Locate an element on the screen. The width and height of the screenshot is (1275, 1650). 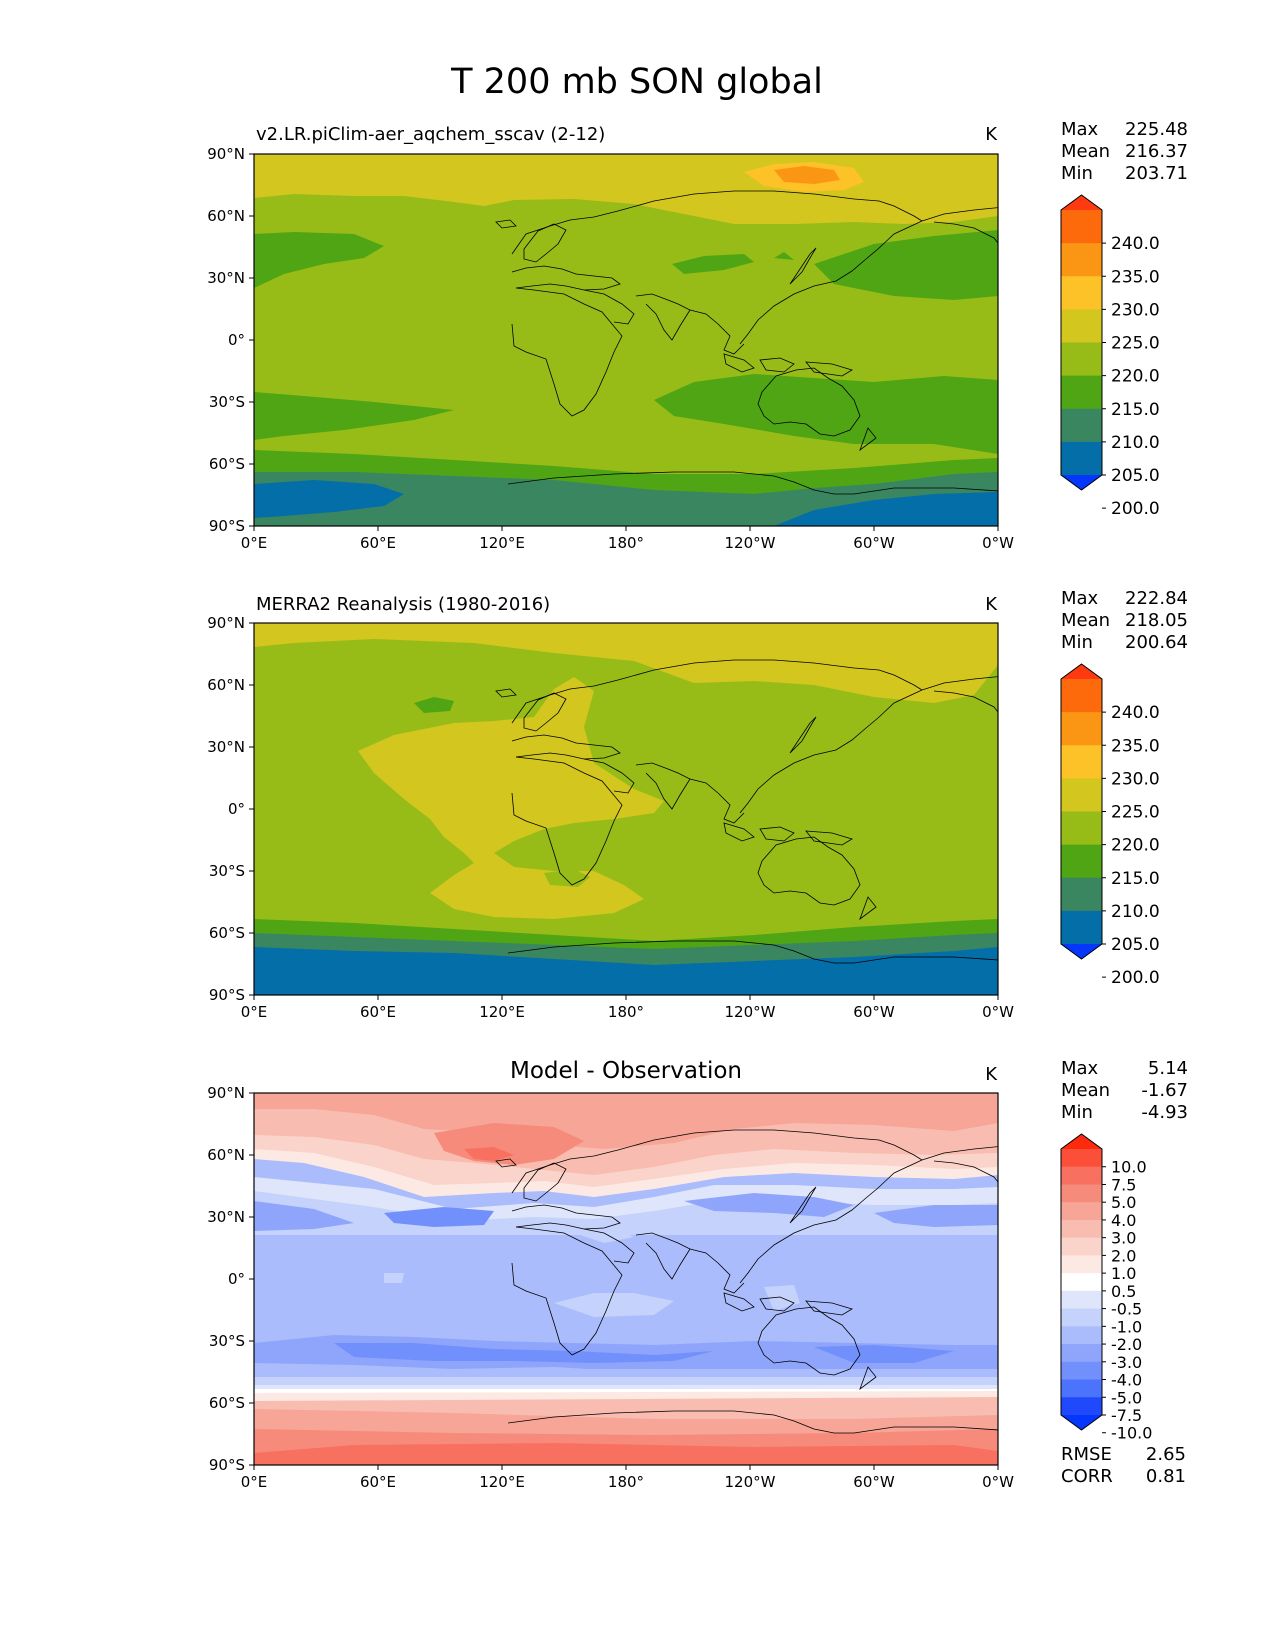
y-tick-label: 60°S is located at coordinates (227, 464).